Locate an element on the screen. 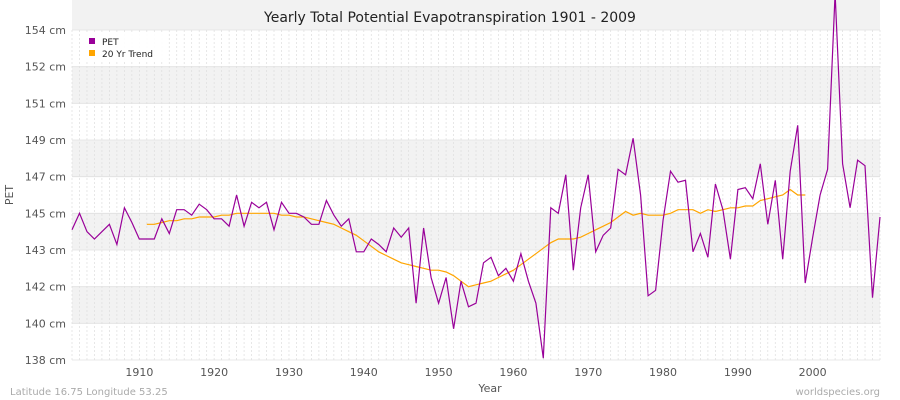 The image size is (900, 400). x-tick-label: 1980 is located at coordinates (663, 372).